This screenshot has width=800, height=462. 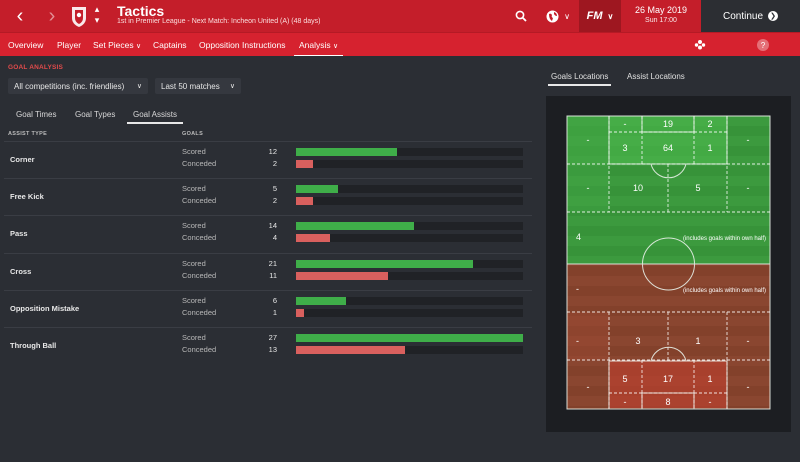 I want to click on world-menu-button: ∨, so click(x=558, y=16).